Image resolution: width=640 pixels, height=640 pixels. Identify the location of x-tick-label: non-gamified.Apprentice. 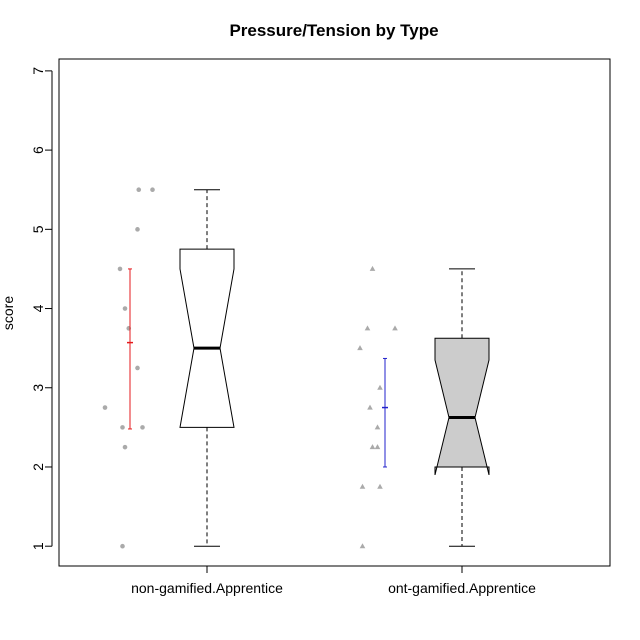
(207, 588).